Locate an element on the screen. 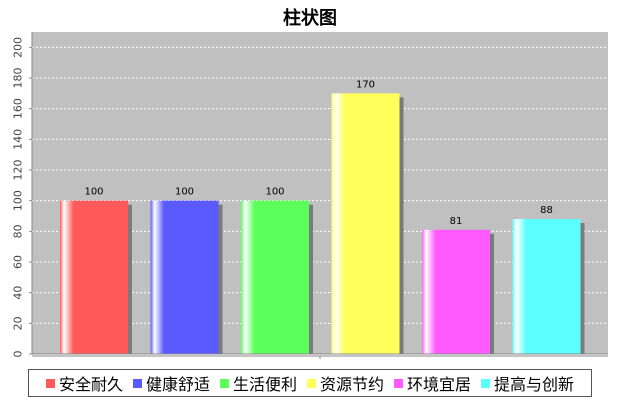  bar-健康舒适 is located at coordinates (184, 277).